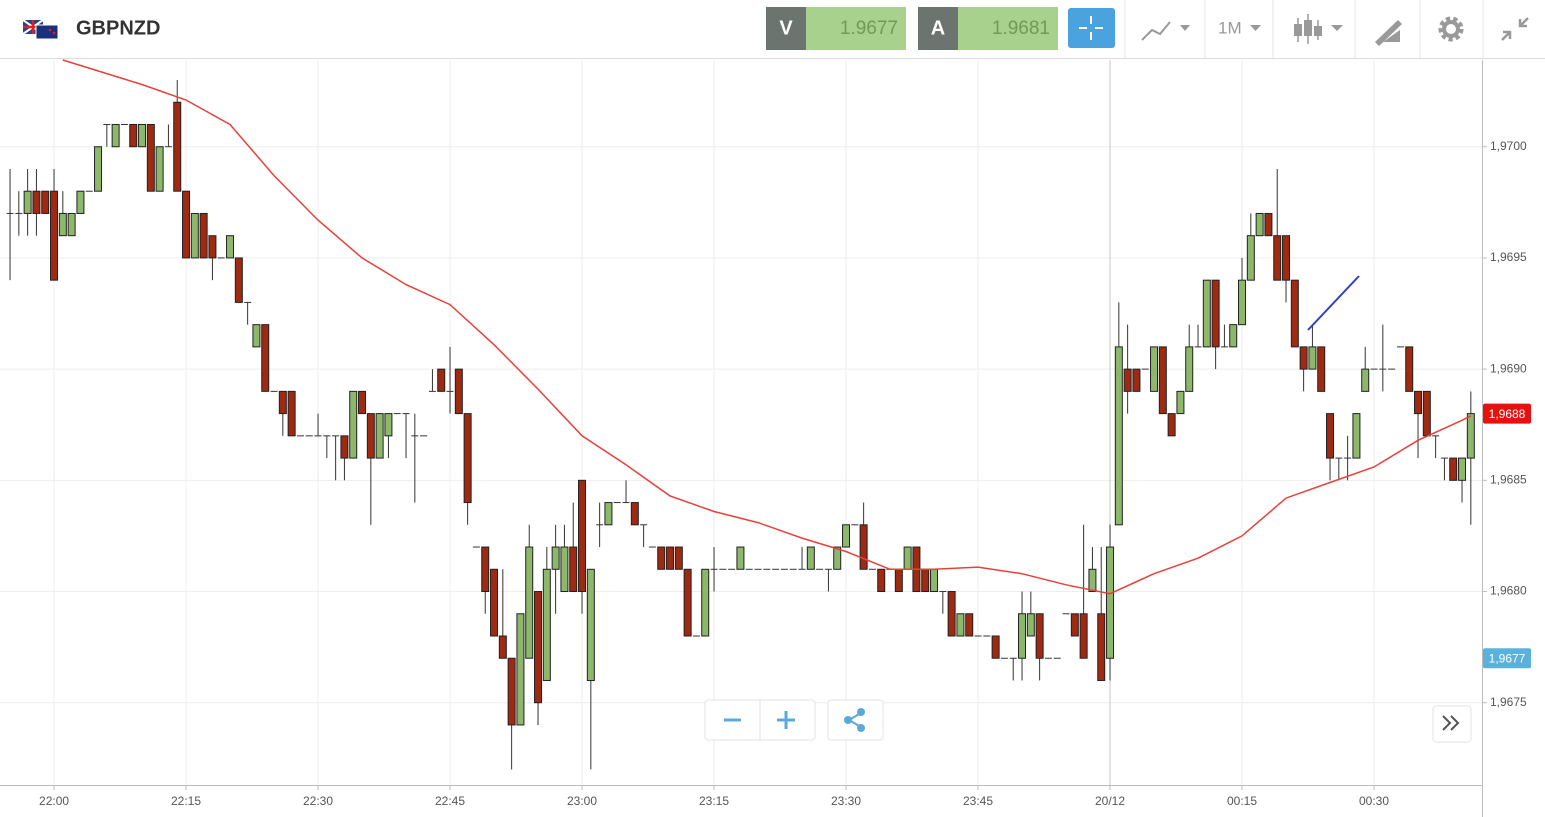 Image resolution: width=1545 pixels, height=817 pixels. Describe the element at coordinates (1508, 702) in the screenshot. I see `y-tick-label: 1,9675` at that location.